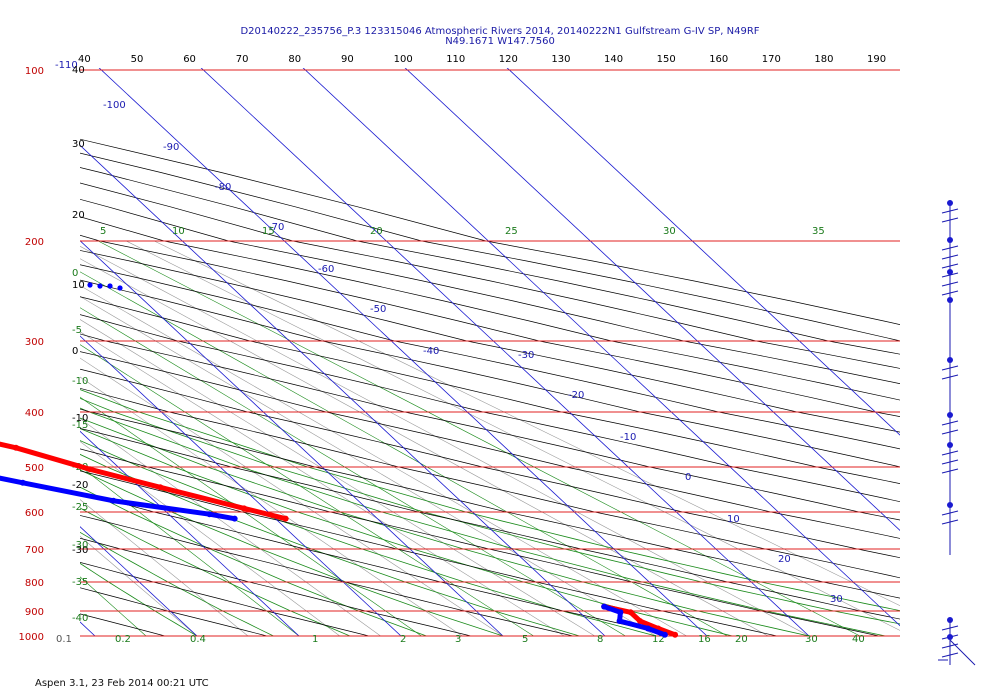 The width and height of the screenshot is (1000, 700). What do you see at coordinates (75, 273) in the screenshot?
I see `theta-e-label: 0` at bounding box center [75, 273].